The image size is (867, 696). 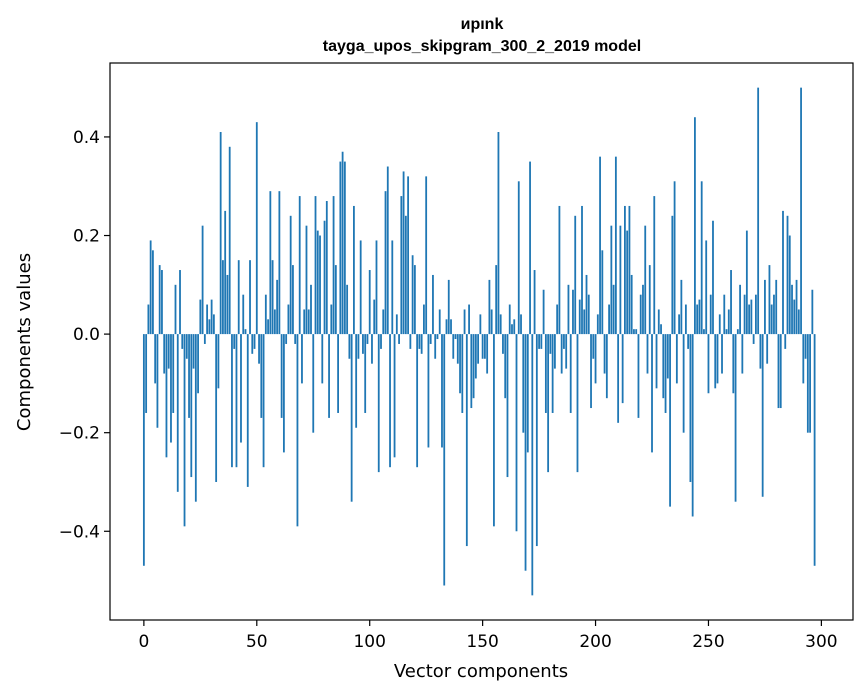 I want to click on x-tick-label-4: 200, so click(x=595, y=642).